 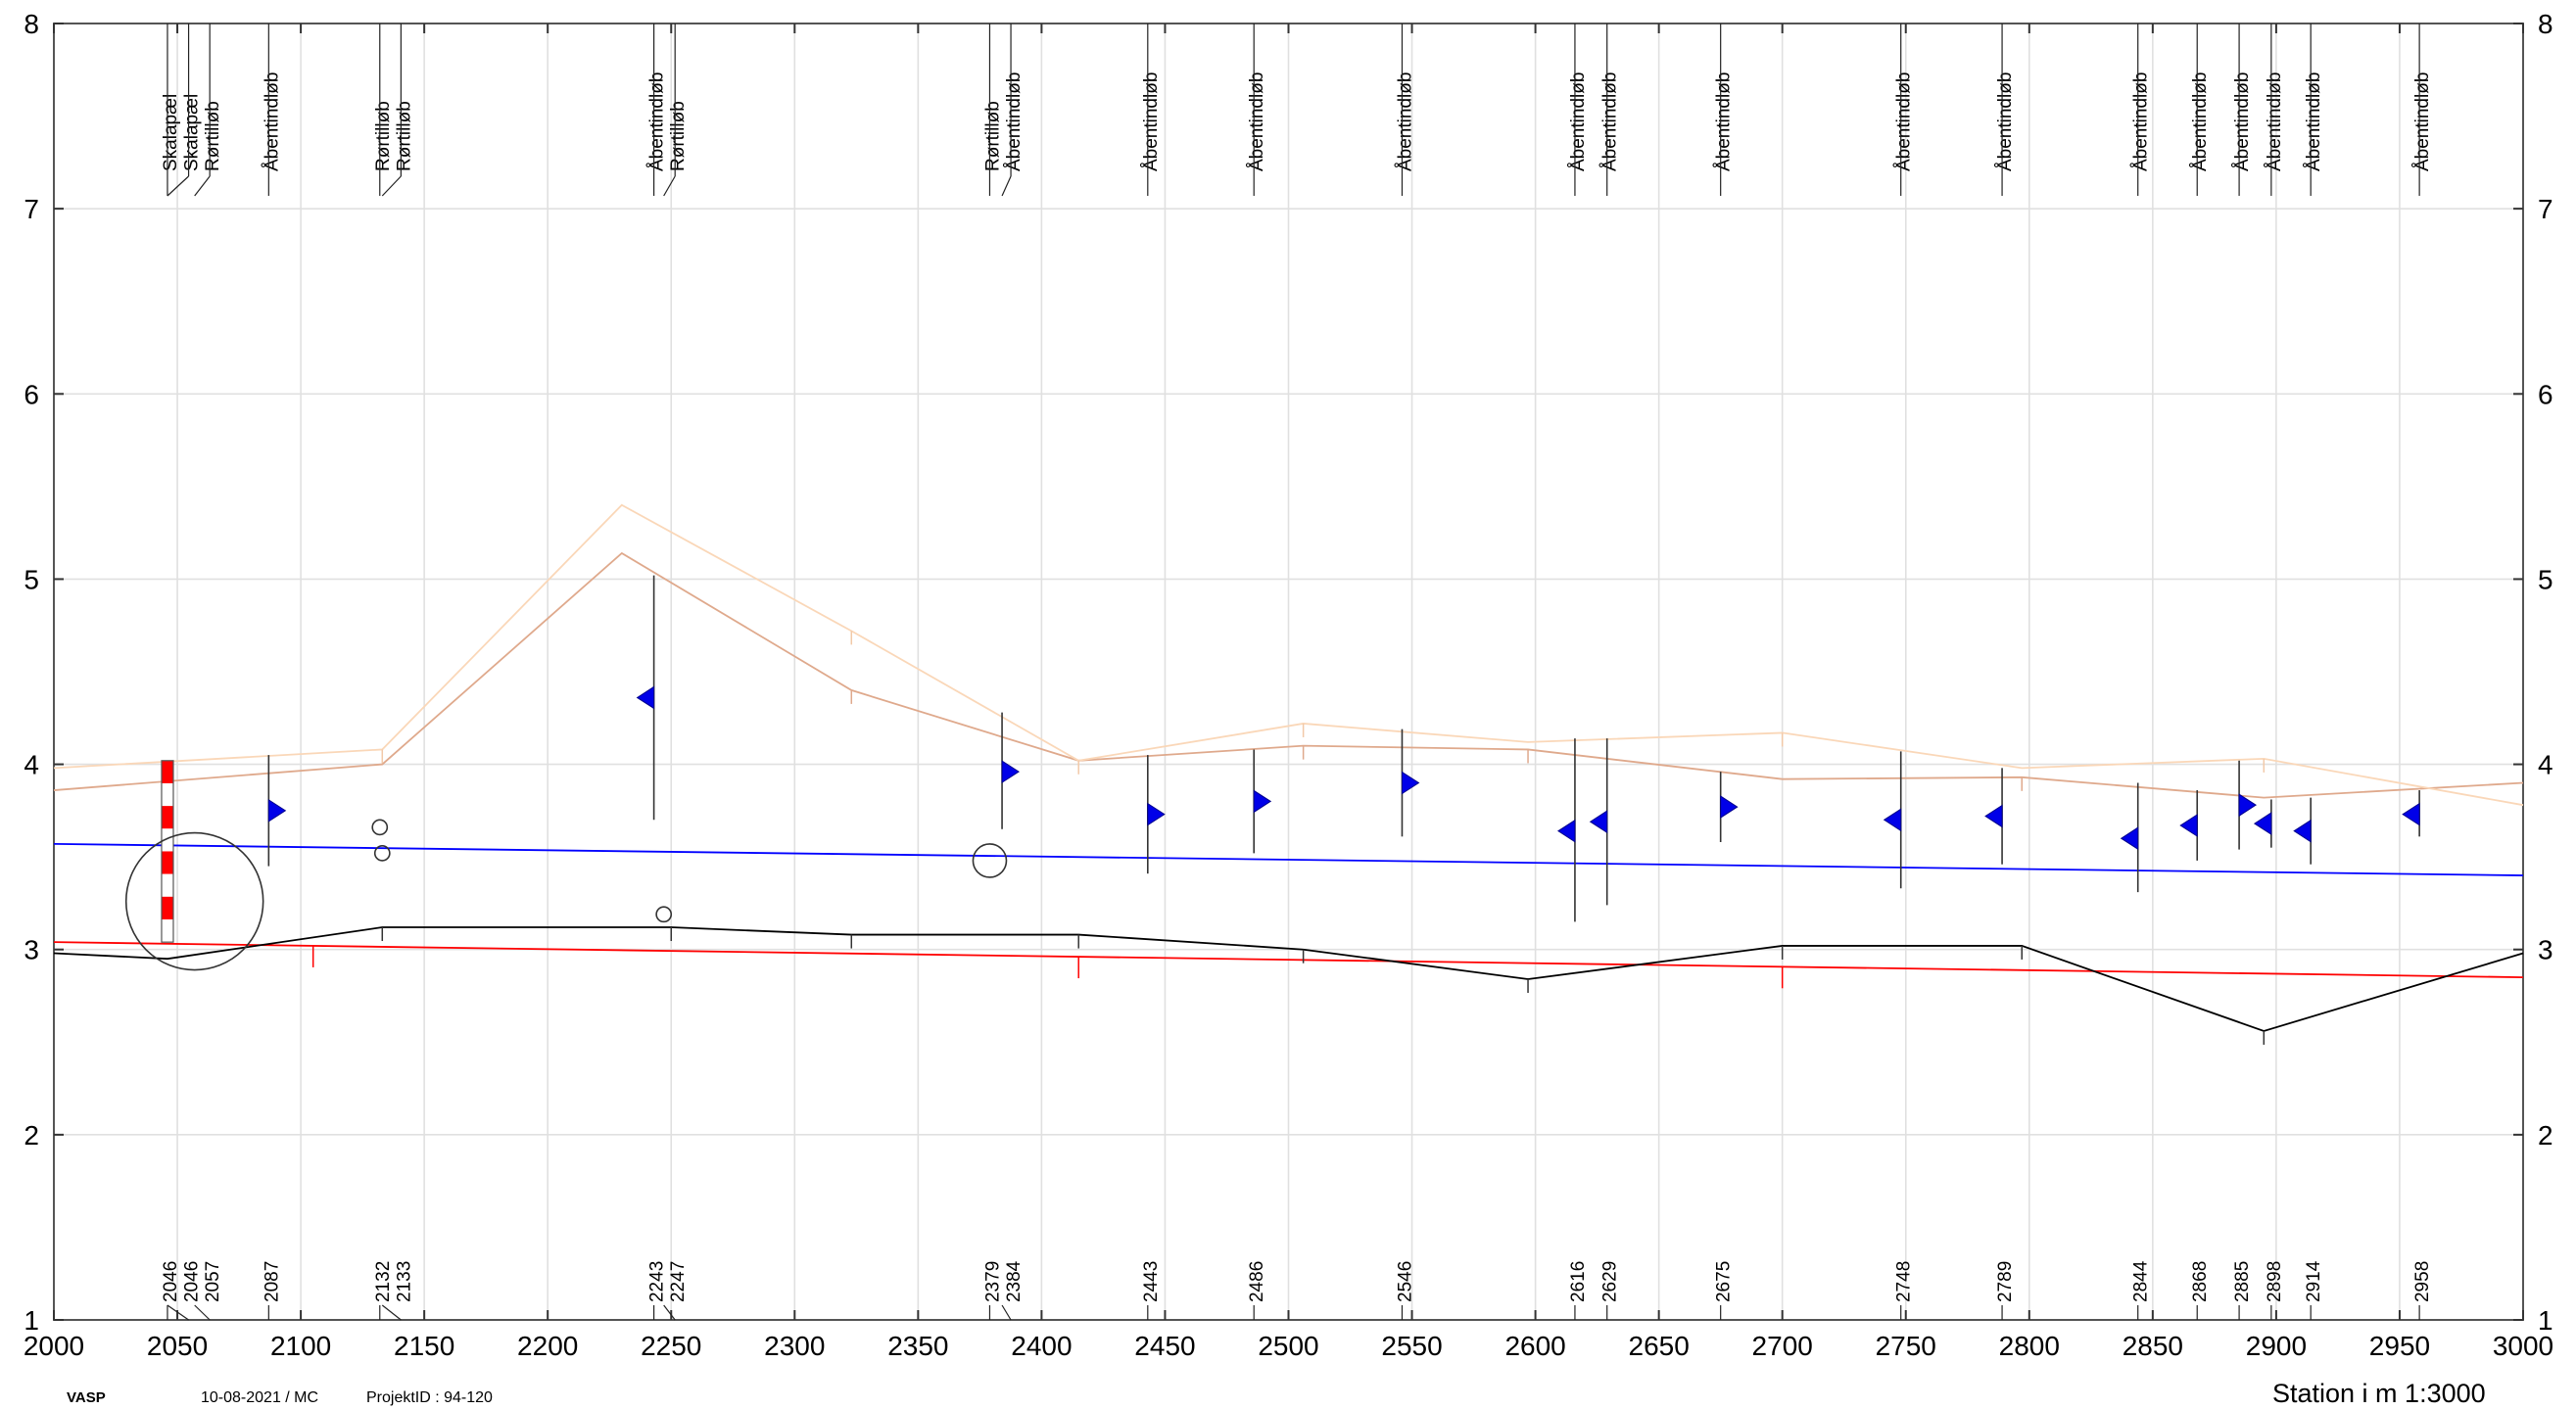 What do you see at coordinates (1610, 1281) in the screenshot?
I see `station-chainage-label: 2629` at bounding box center [1610, 1281].